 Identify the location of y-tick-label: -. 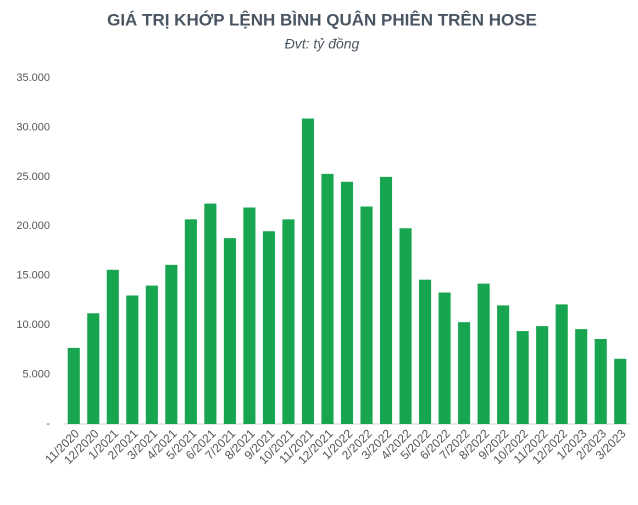
(48, 424).